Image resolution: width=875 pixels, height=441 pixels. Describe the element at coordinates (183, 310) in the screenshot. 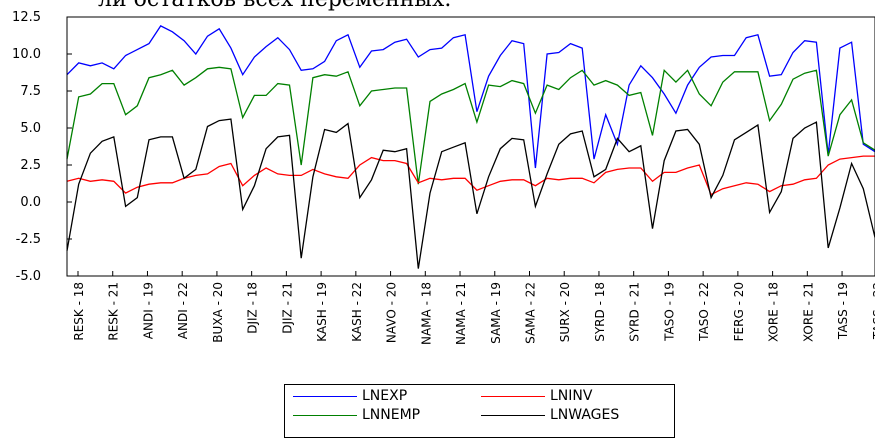

I see `x-tick-label: ANDI - 22` at that location.